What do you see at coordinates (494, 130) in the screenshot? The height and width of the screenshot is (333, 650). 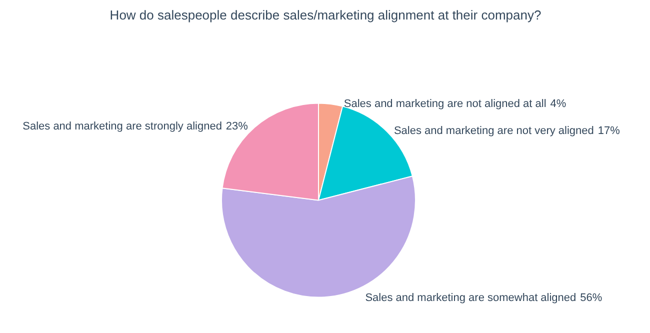 I see `slice-label: Sales and marketing are not very aligned` at bounding box center [494, 130].